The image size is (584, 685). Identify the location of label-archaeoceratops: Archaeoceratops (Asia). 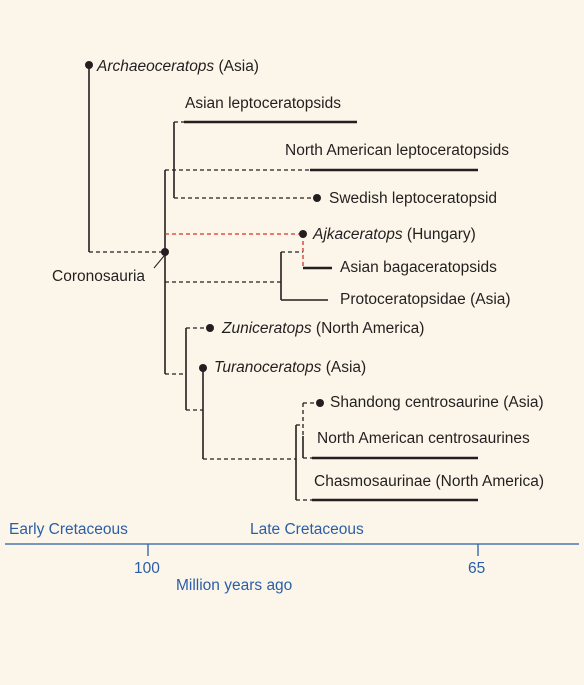
(178, 66).